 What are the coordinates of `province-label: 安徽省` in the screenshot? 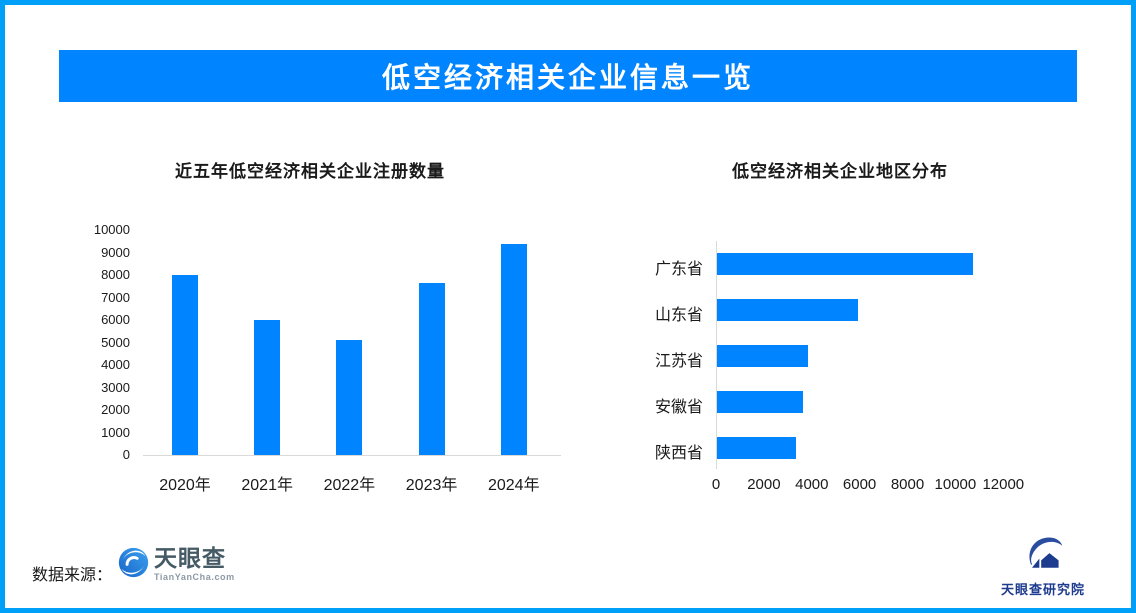 It's located at (678, 407).